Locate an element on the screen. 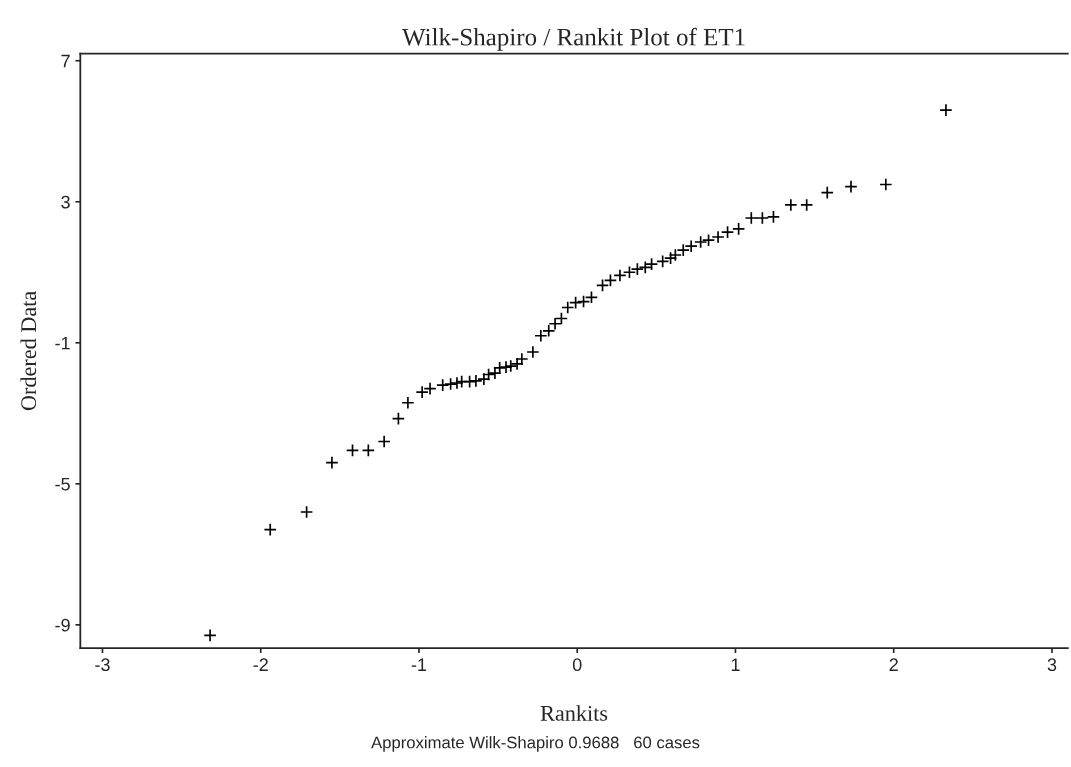 Image resolution: width=1071 pixels, height=767 pixels. x-tick-label: 1 is located at coordinates (735, 664).